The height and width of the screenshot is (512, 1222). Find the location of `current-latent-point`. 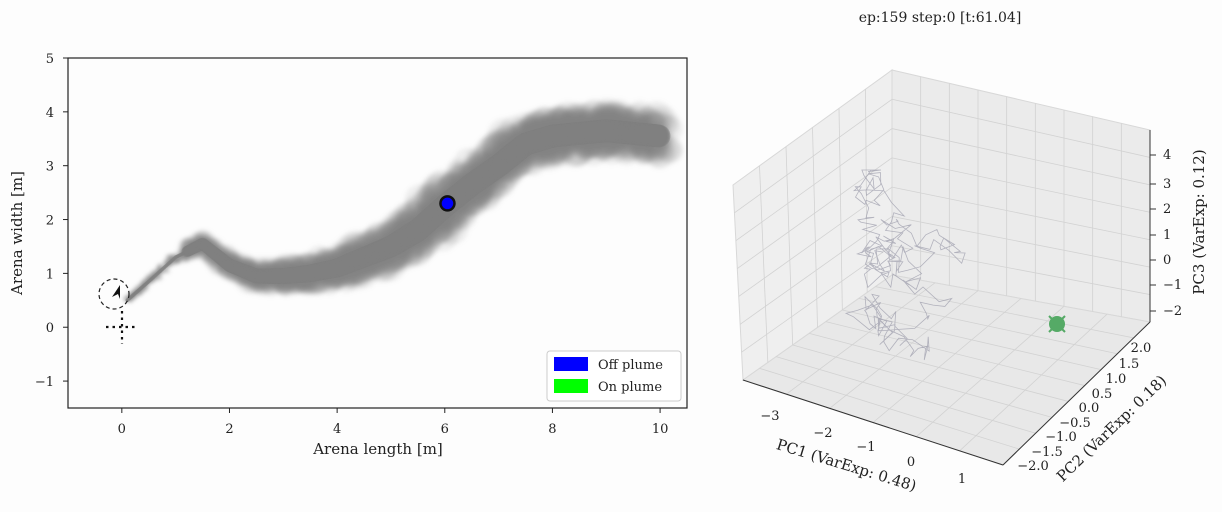

current-latent-point is located at coordinates (1057, 324).